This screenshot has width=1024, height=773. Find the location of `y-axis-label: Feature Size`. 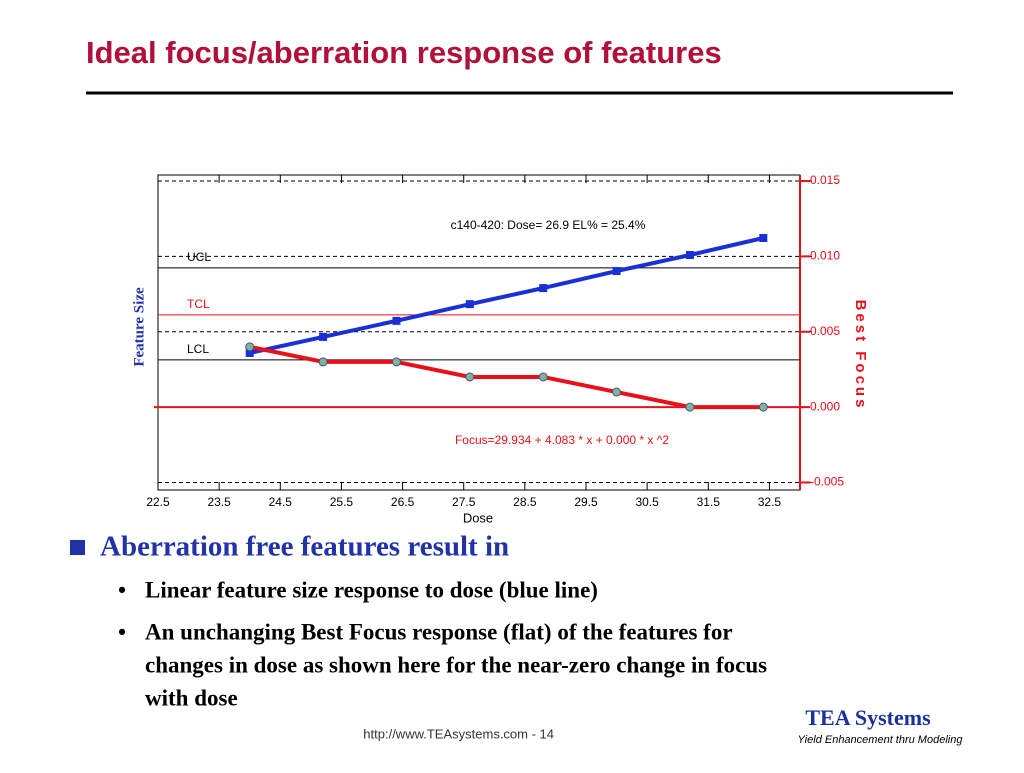

y-axis-label: Feature Size is located at coordinates (139, 327).